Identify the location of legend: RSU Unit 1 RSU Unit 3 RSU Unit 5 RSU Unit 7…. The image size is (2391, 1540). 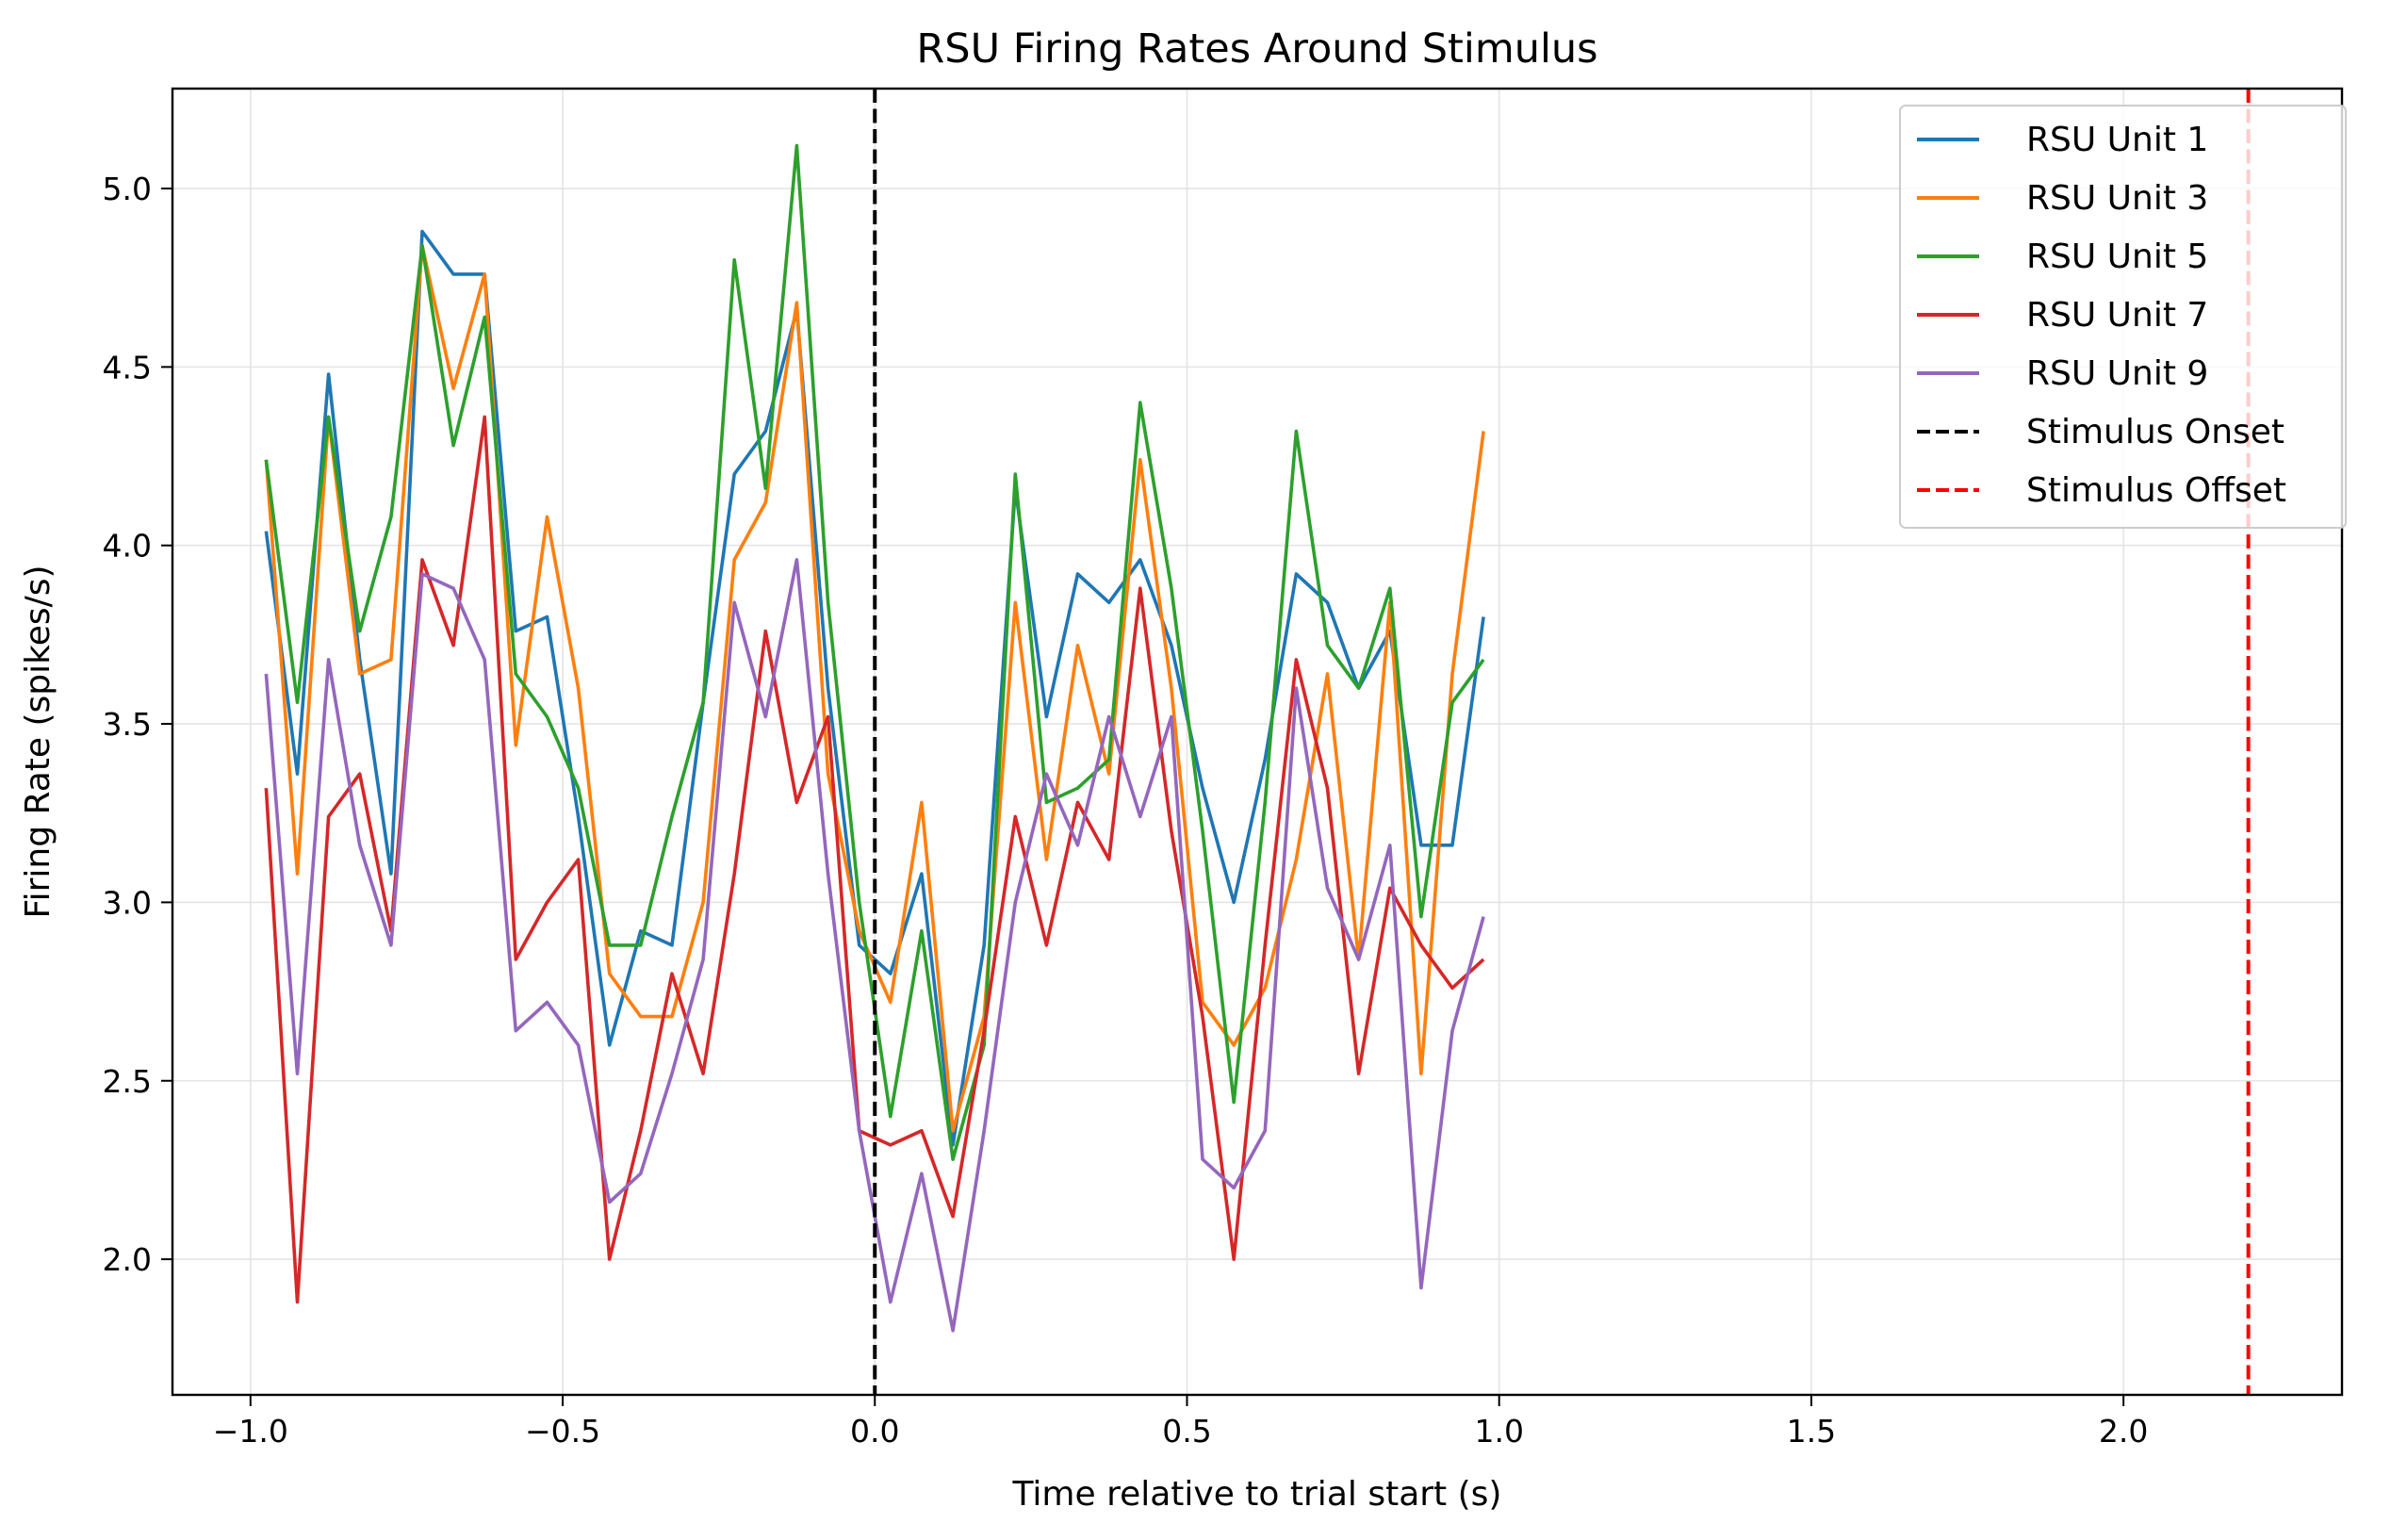
(2123, 317).